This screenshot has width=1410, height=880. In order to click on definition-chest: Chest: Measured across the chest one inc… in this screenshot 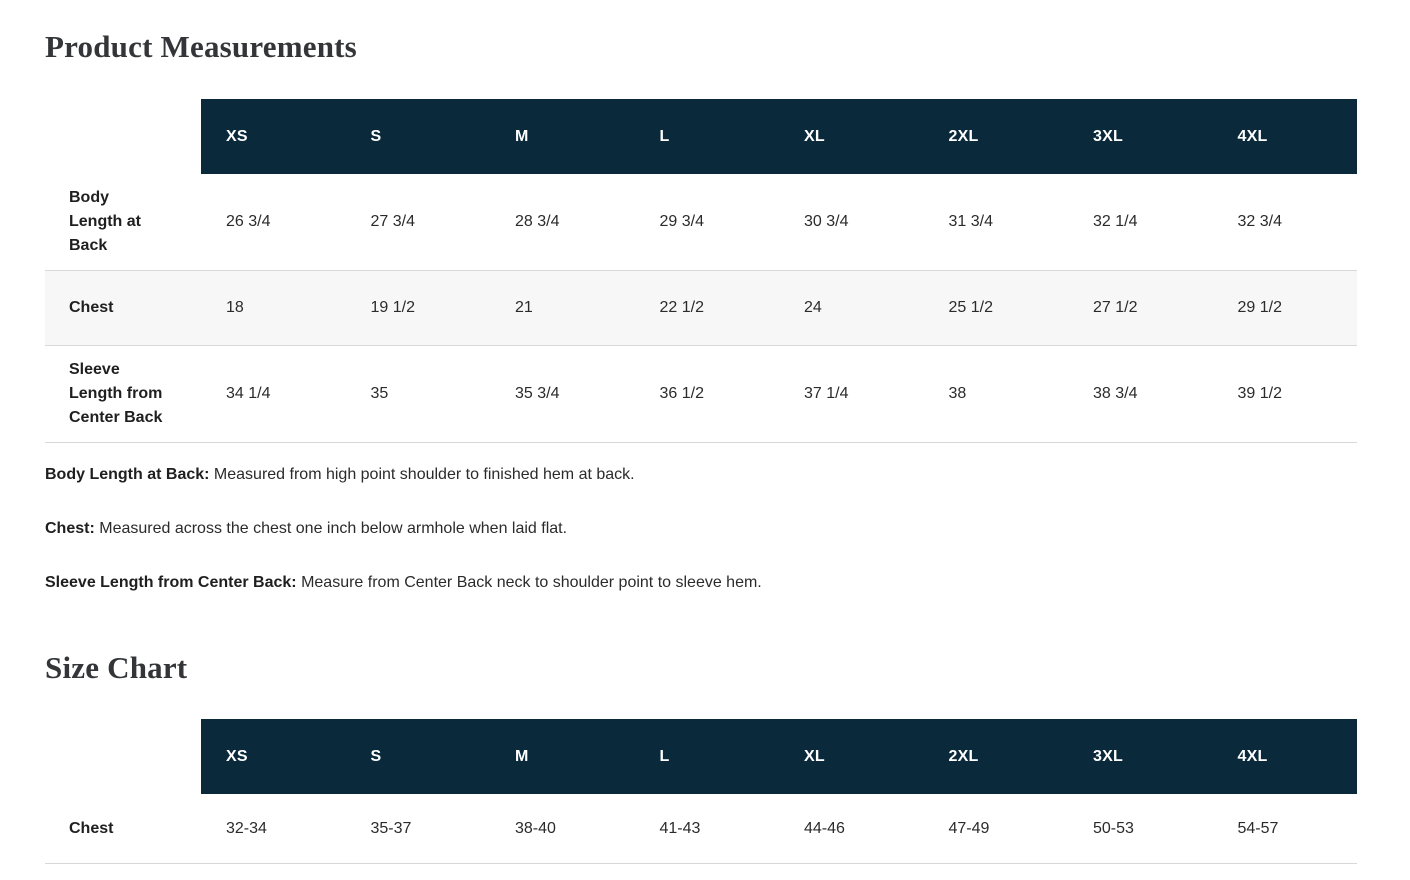, I will do `click(701, 529)`.